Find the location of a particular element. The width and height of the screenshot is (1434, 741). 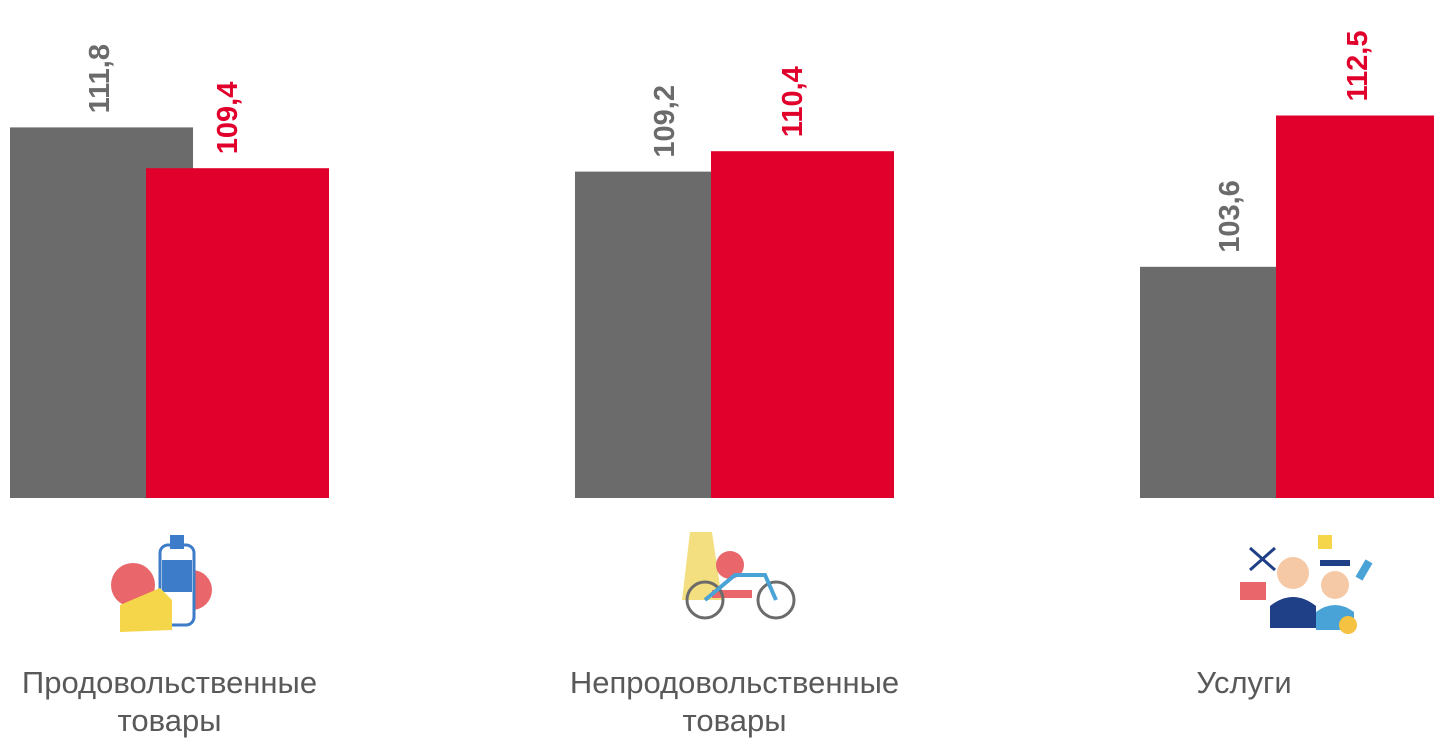

value-label: 103,6 is located at coordinates (1230, 216).